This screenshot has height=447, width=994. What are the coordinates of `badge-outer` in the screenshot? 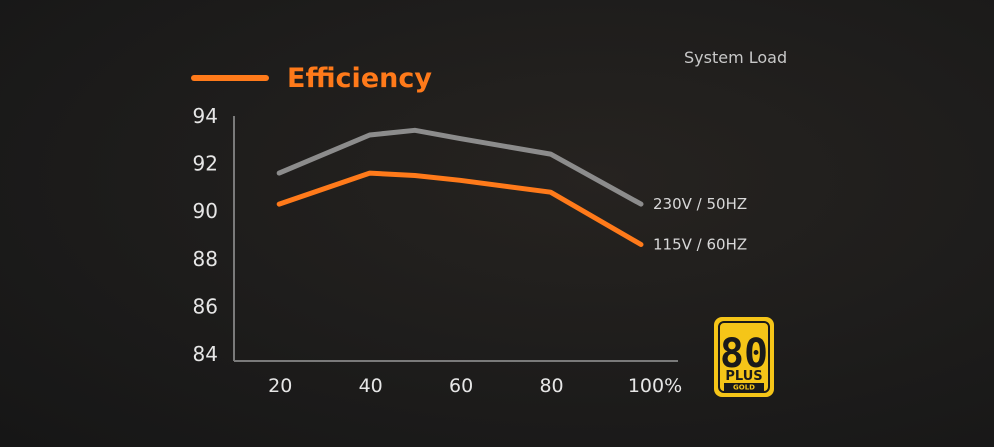 It's located at (744, 357).